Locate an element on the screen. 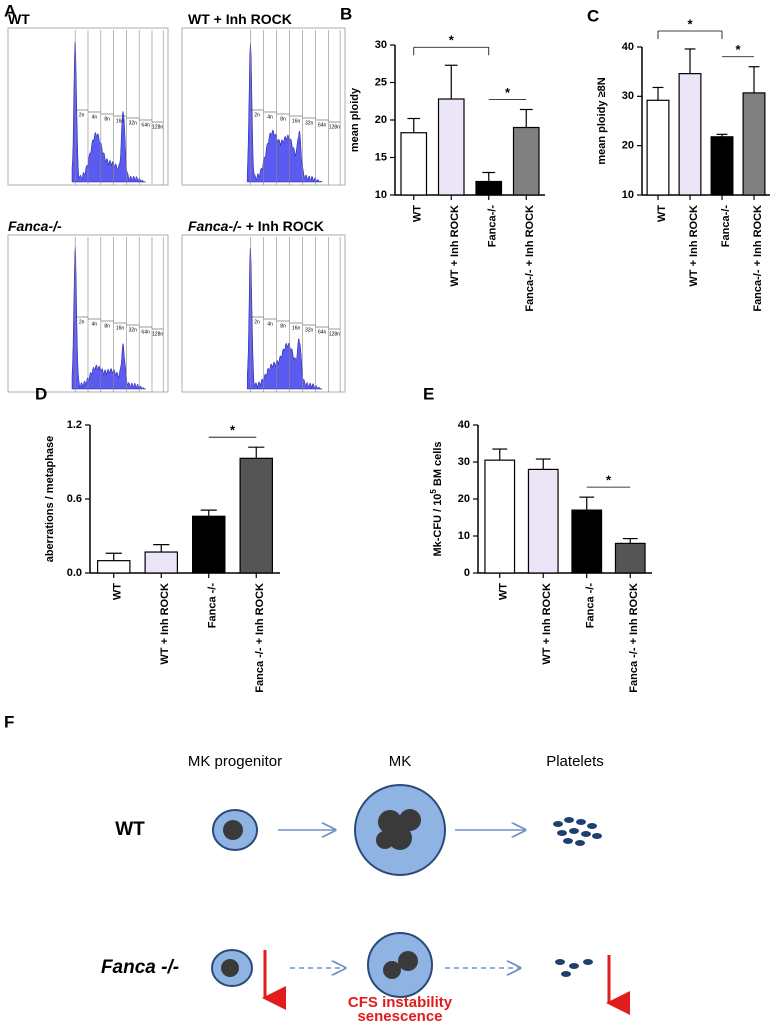  title-text: WT is located at coordinates (19, 19).